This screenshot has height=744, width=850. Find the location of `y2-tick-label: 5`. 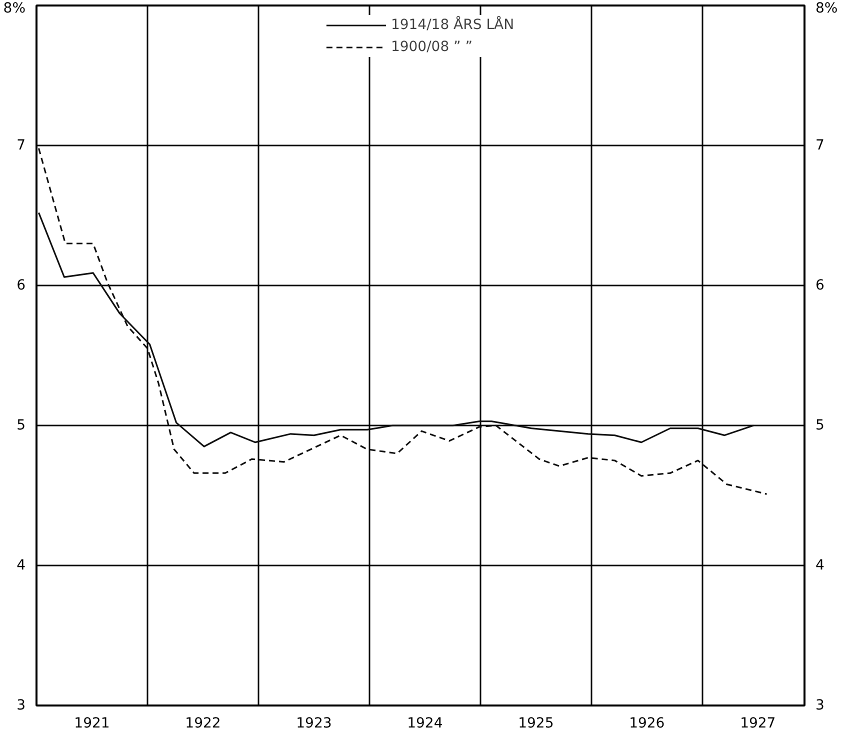

y2-tick-label: 5 is located at coordinates (820, 426).